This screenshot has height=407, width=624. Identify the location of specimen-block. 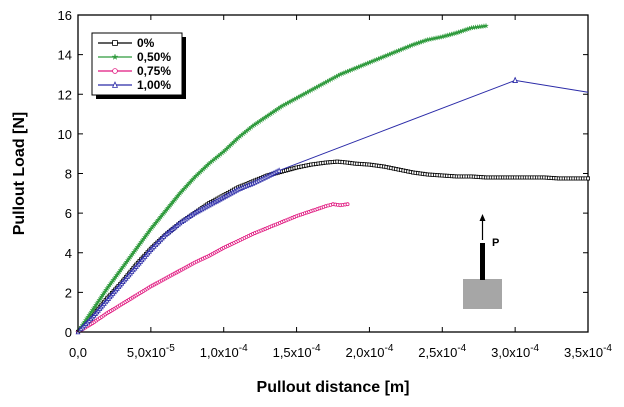
(482, 294).